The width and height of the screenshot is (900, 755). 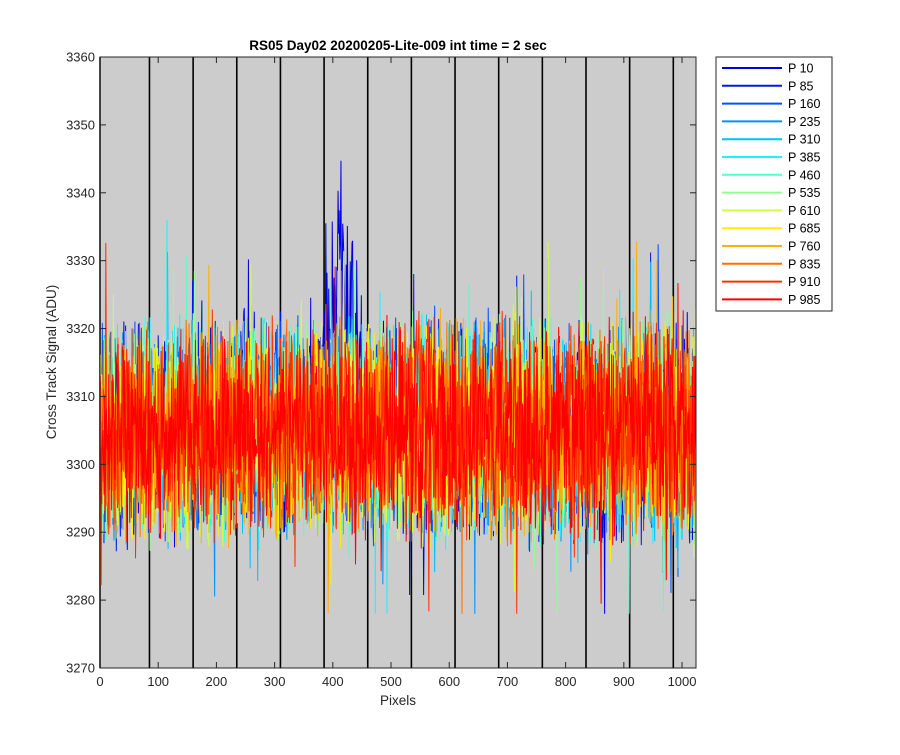 What do you see at coordinates (804, 229) in the screenshot?
I see `legend-label: P 685` at bounding box center [804, 229].